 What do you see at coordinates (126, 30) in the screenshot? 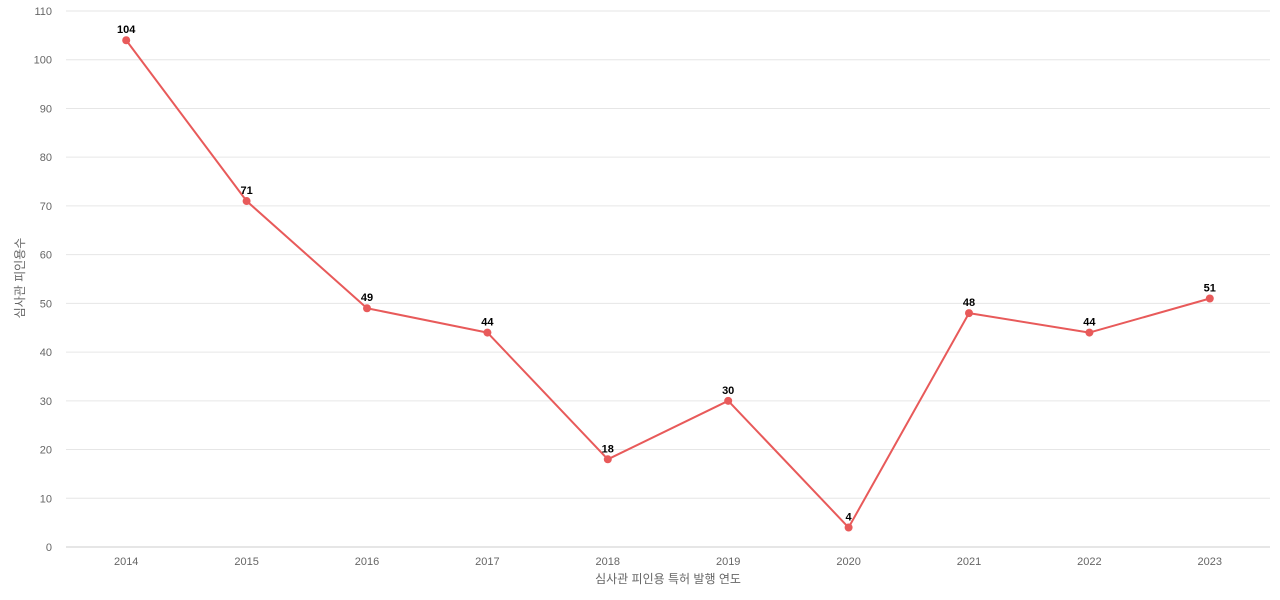
I see `data-label: 104` at bounding box center [126, 30].